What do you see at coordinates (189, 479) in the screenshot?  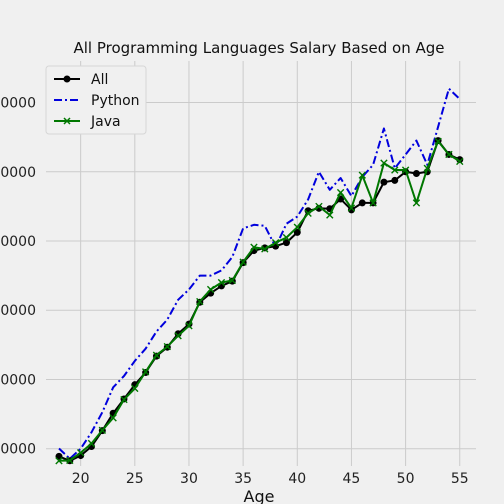 I see `x-tick-label: 30` at bounding box center [189, 479].